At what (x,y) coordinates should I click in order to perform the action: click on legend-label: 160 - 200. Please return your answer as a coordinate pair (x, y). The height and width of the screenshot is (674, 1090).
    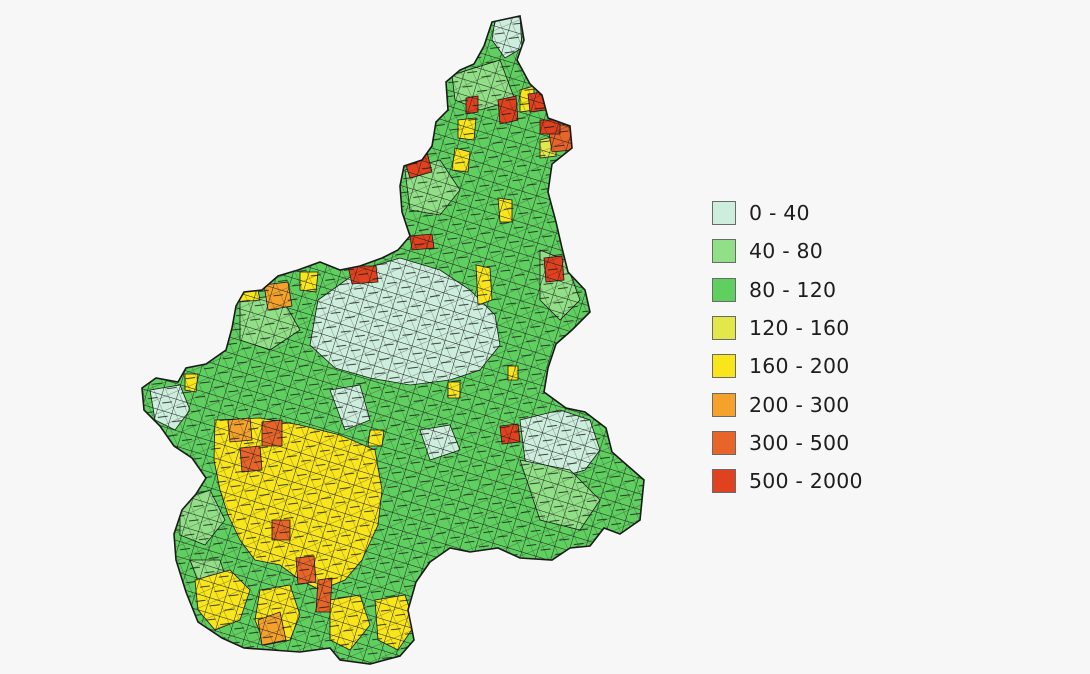
    Looking at the image, I should click on (799, 366).